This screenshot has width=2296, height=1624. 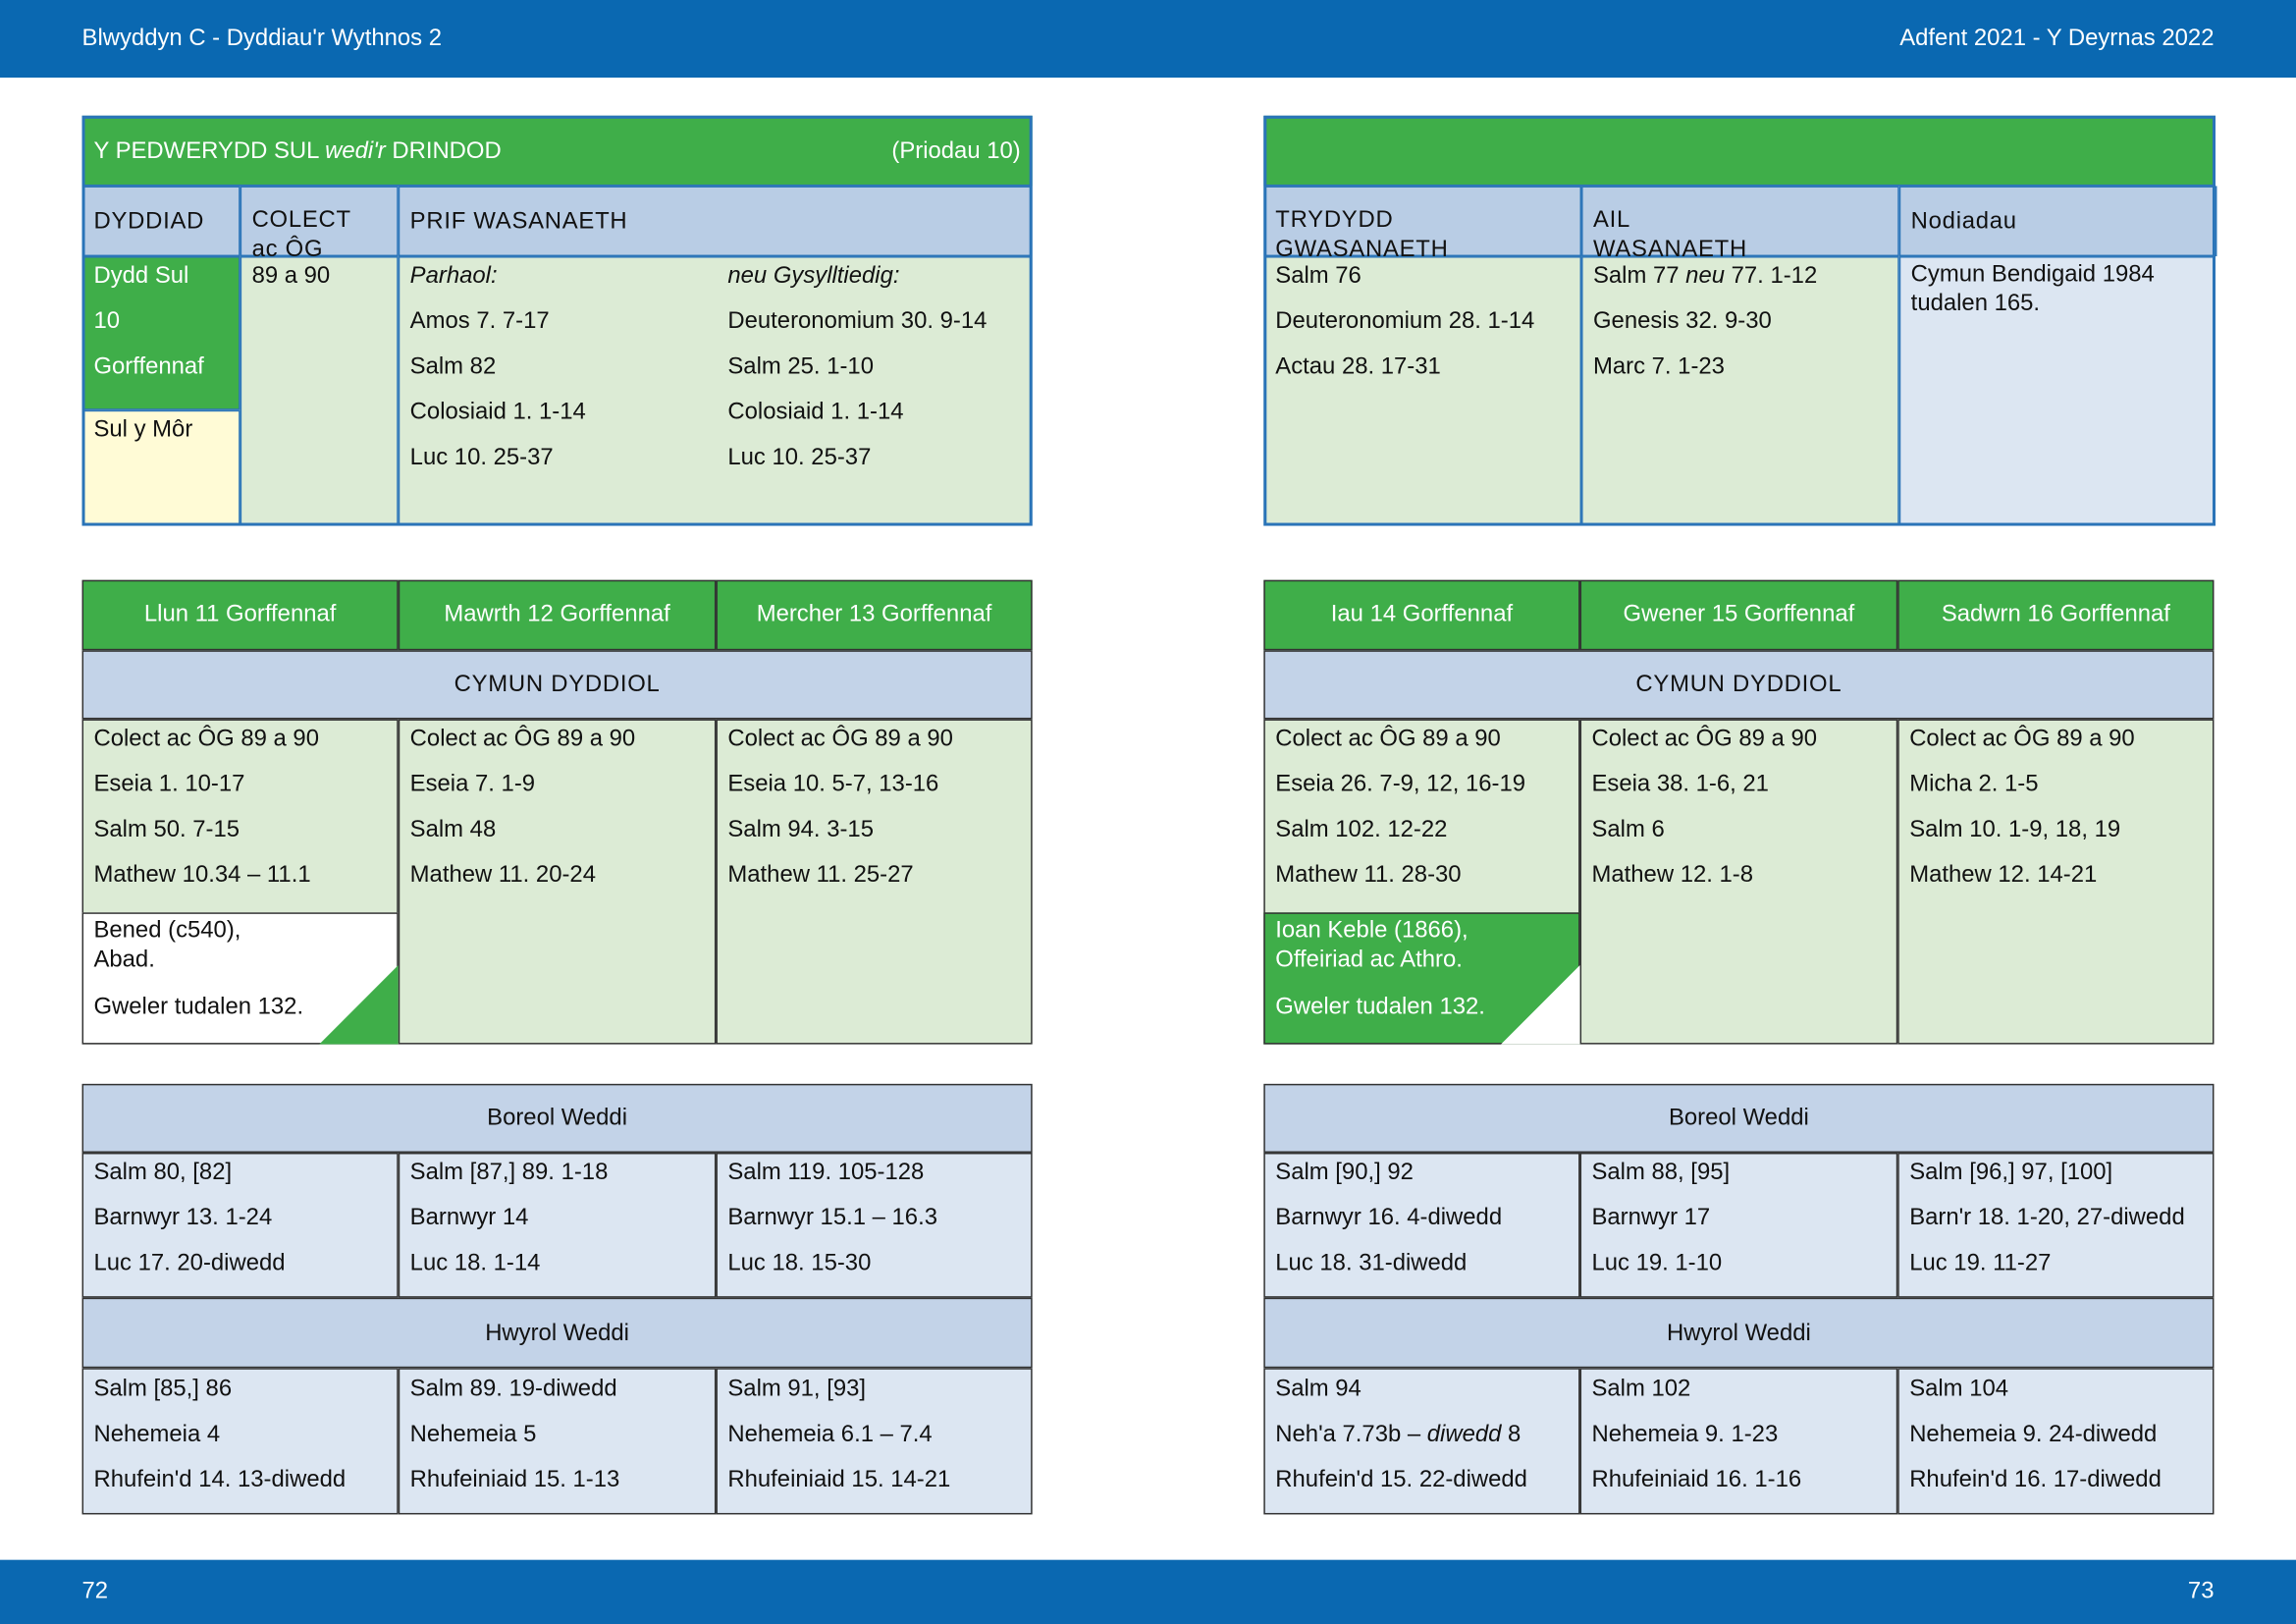 What do you see at coordinates (557, 614) in the screenshot?
I see `day: Mawrth 12 Gorffennaf` at bounding box center [557, 614].